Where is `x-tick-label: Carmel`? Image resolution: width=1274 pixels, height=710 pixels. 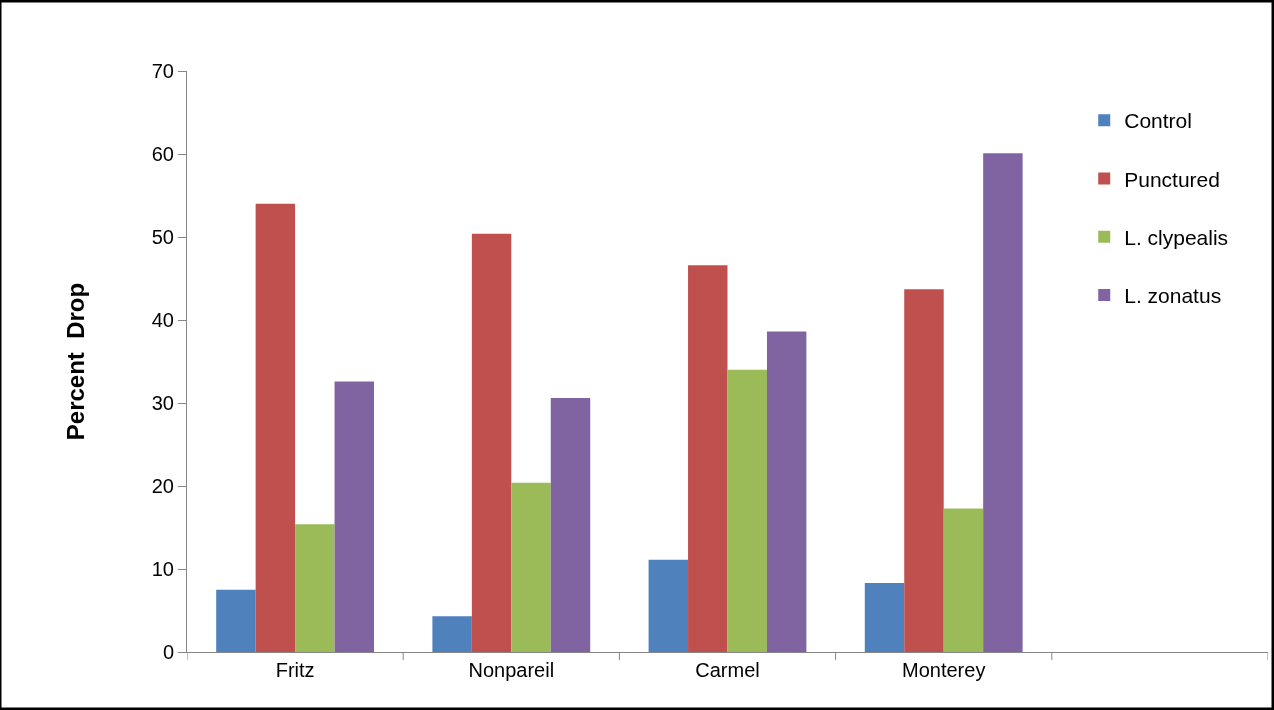
x-tick-label: Carmel is located at coordinates (727, 670).